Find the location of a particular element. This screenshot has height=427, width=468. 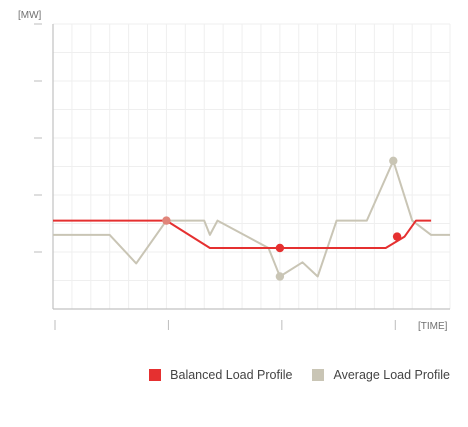

legend-swatch-balanced is located at coordinates (155, 375).